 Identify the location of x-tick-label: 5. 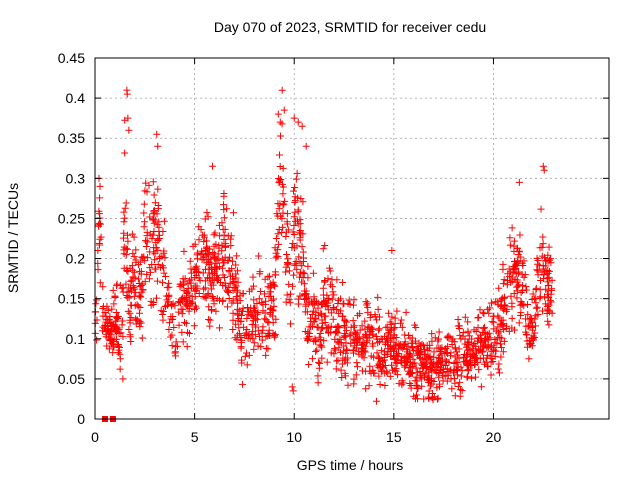
(195, 437).